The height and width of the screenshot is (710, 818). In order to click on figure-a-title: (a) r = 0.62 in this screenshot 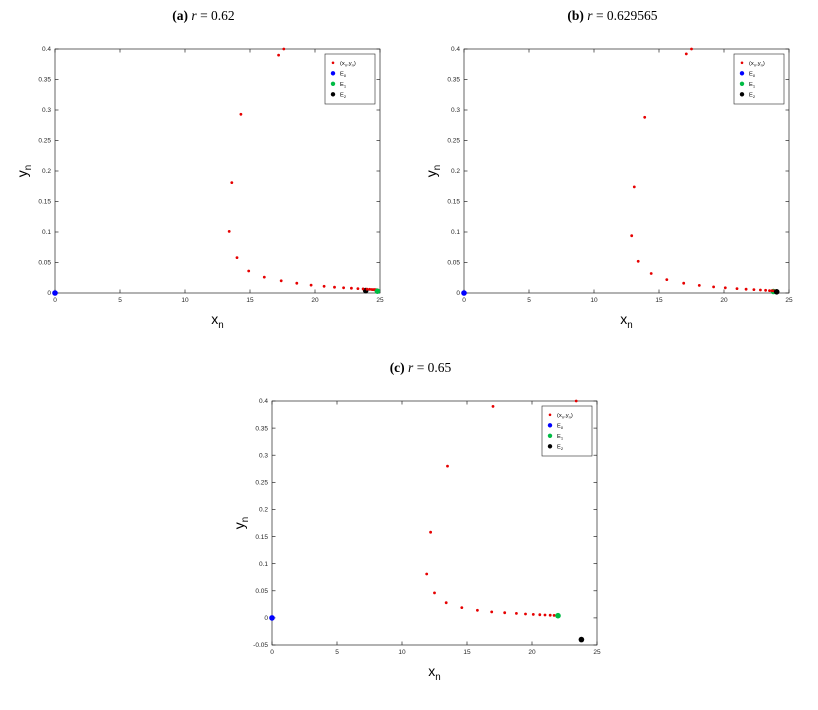, I will do `click(203, 16)`.